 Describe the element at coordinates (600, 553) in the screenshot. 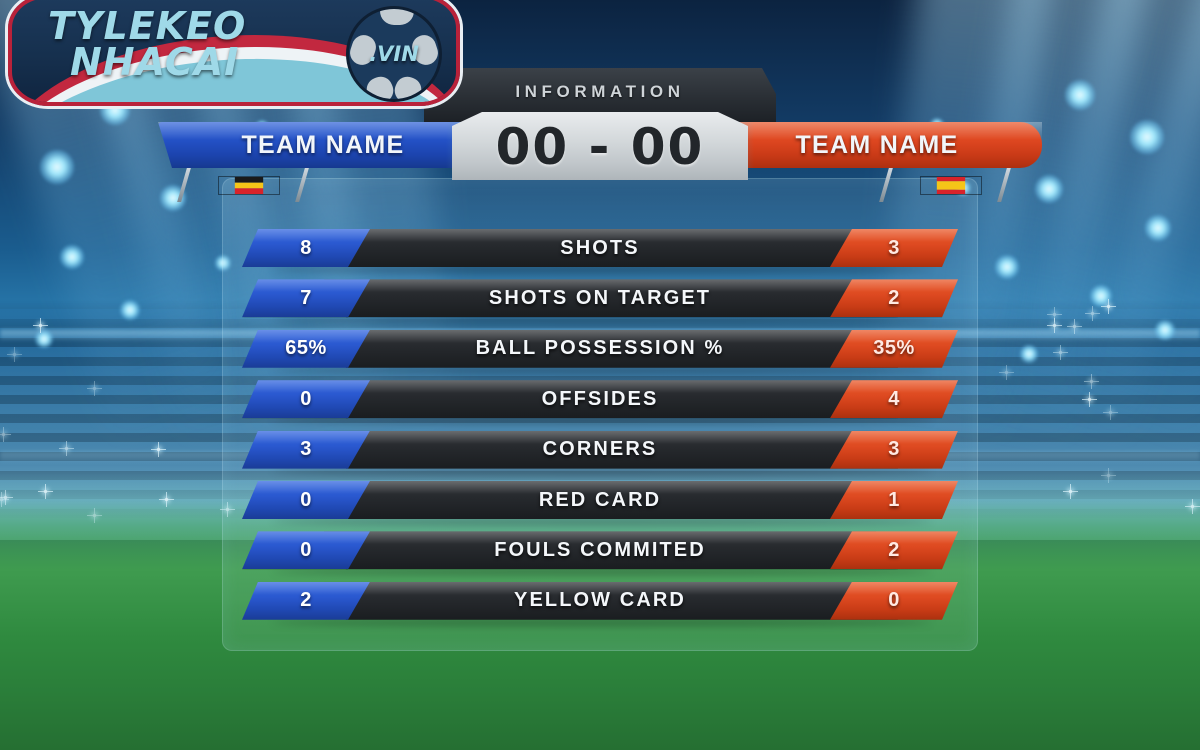

I see `stat-row: 0 2 FOULS COMMITED` at that location.